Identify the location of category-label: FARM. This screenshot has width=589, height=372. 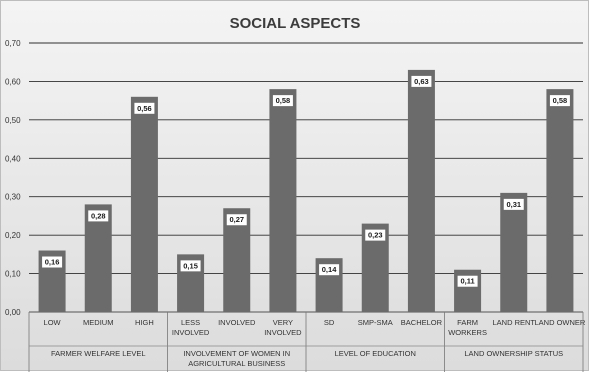
(467, 322).